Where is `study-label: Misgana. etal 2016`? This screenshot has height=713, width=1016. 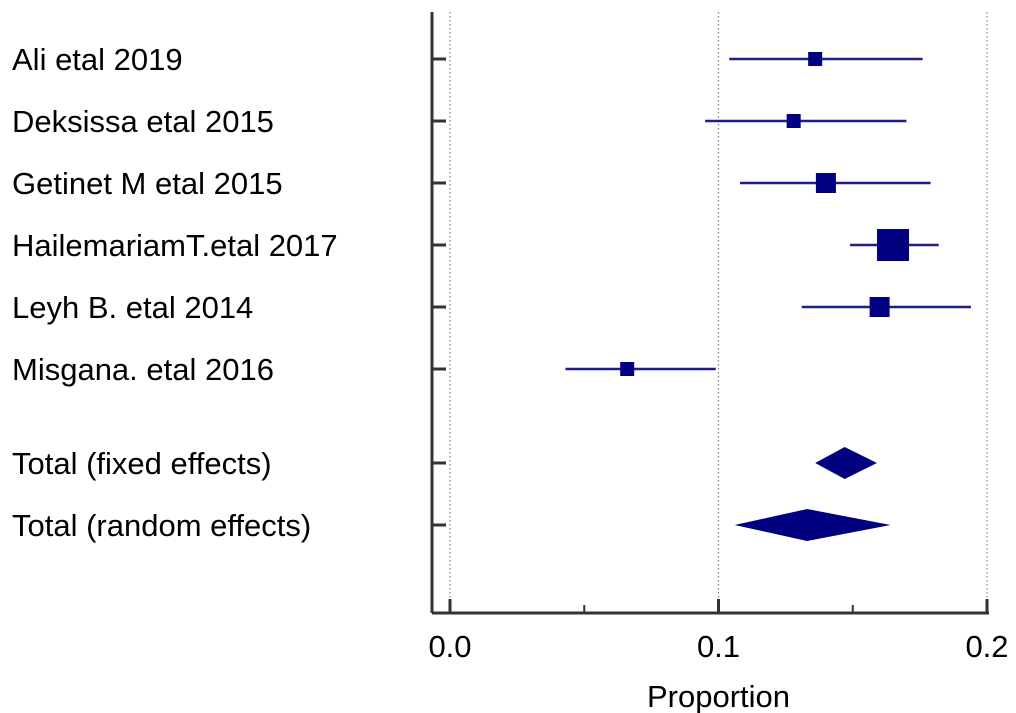
study-label: Misgana. etal 2016 is located at coordinates (143, 369).